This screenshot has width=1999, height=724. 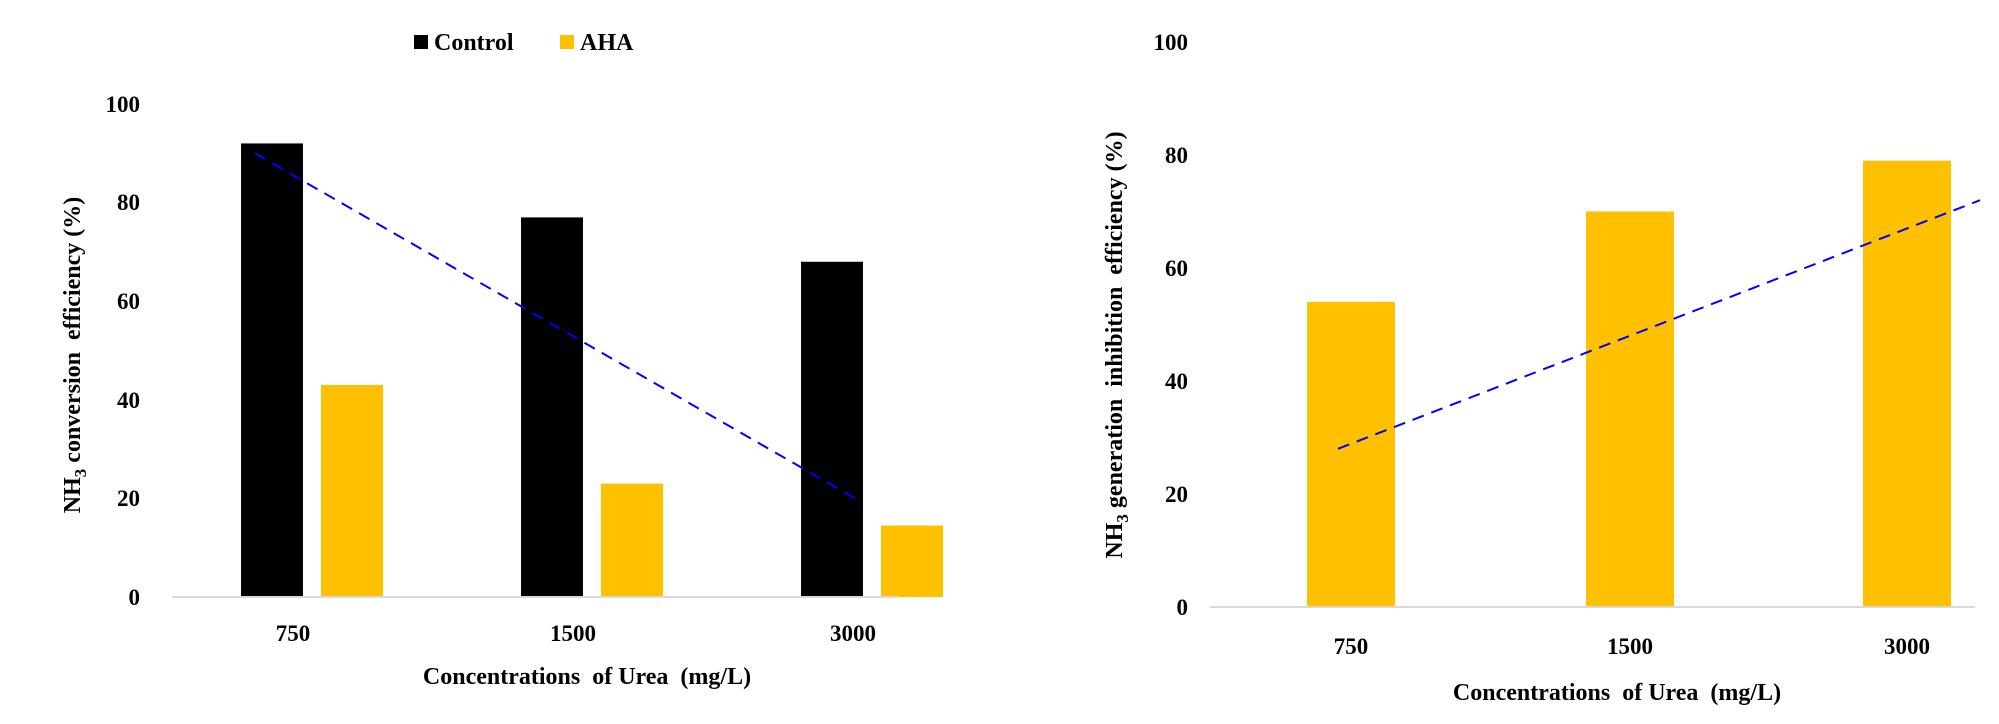 I want to click on legend-label-control: Control, so click(x=474, y=43).